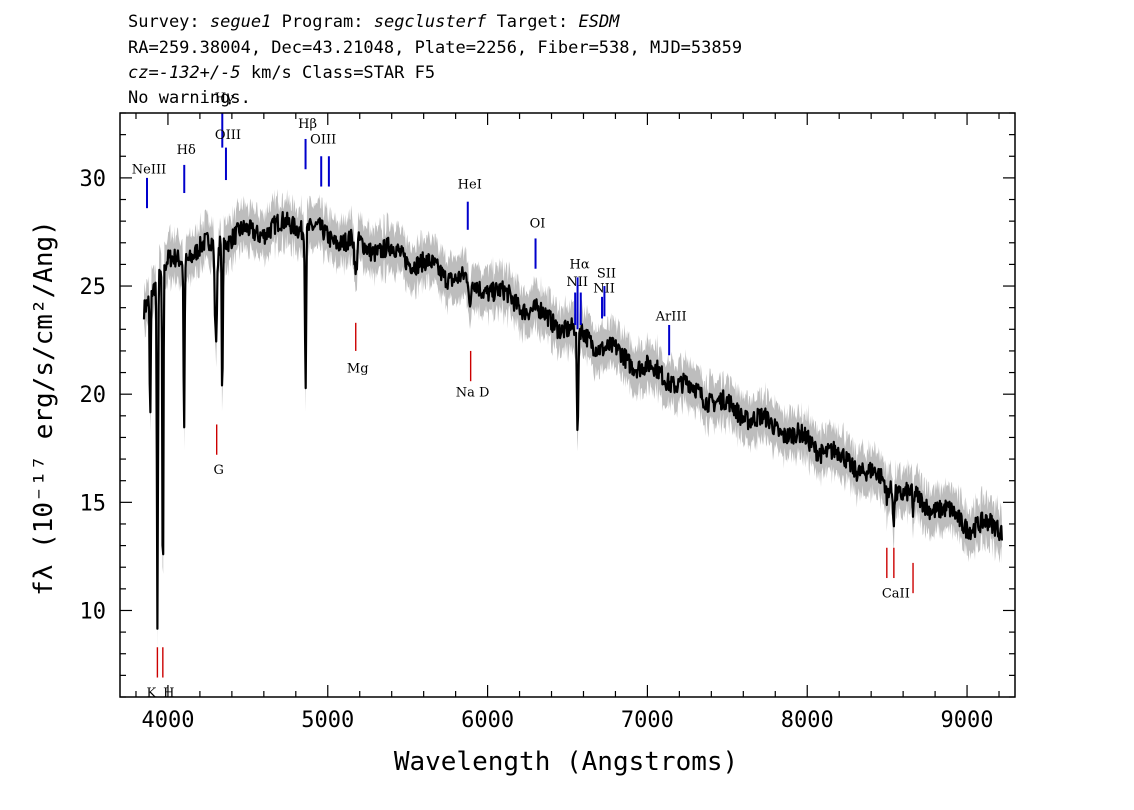 Image resolution: width=1134 pixels, height=810 pixels. What do you see at coordinates (671, 317) in the screenshot?
I see `line-marker-label: ArIII` at bounding box center [671, 317].